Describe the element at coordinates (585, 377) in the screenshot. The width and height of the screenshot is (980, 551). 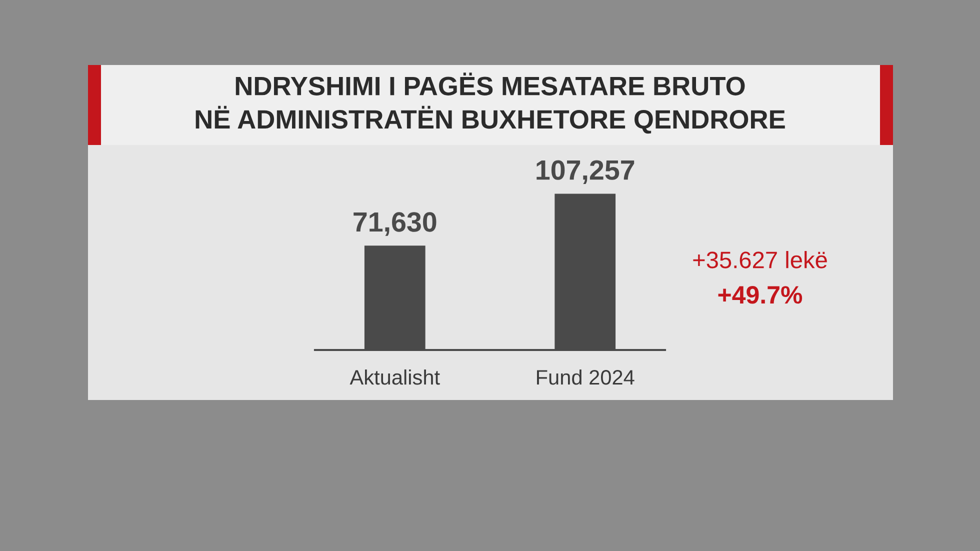
I see `x-tick-label: Fund 2024` at that location.